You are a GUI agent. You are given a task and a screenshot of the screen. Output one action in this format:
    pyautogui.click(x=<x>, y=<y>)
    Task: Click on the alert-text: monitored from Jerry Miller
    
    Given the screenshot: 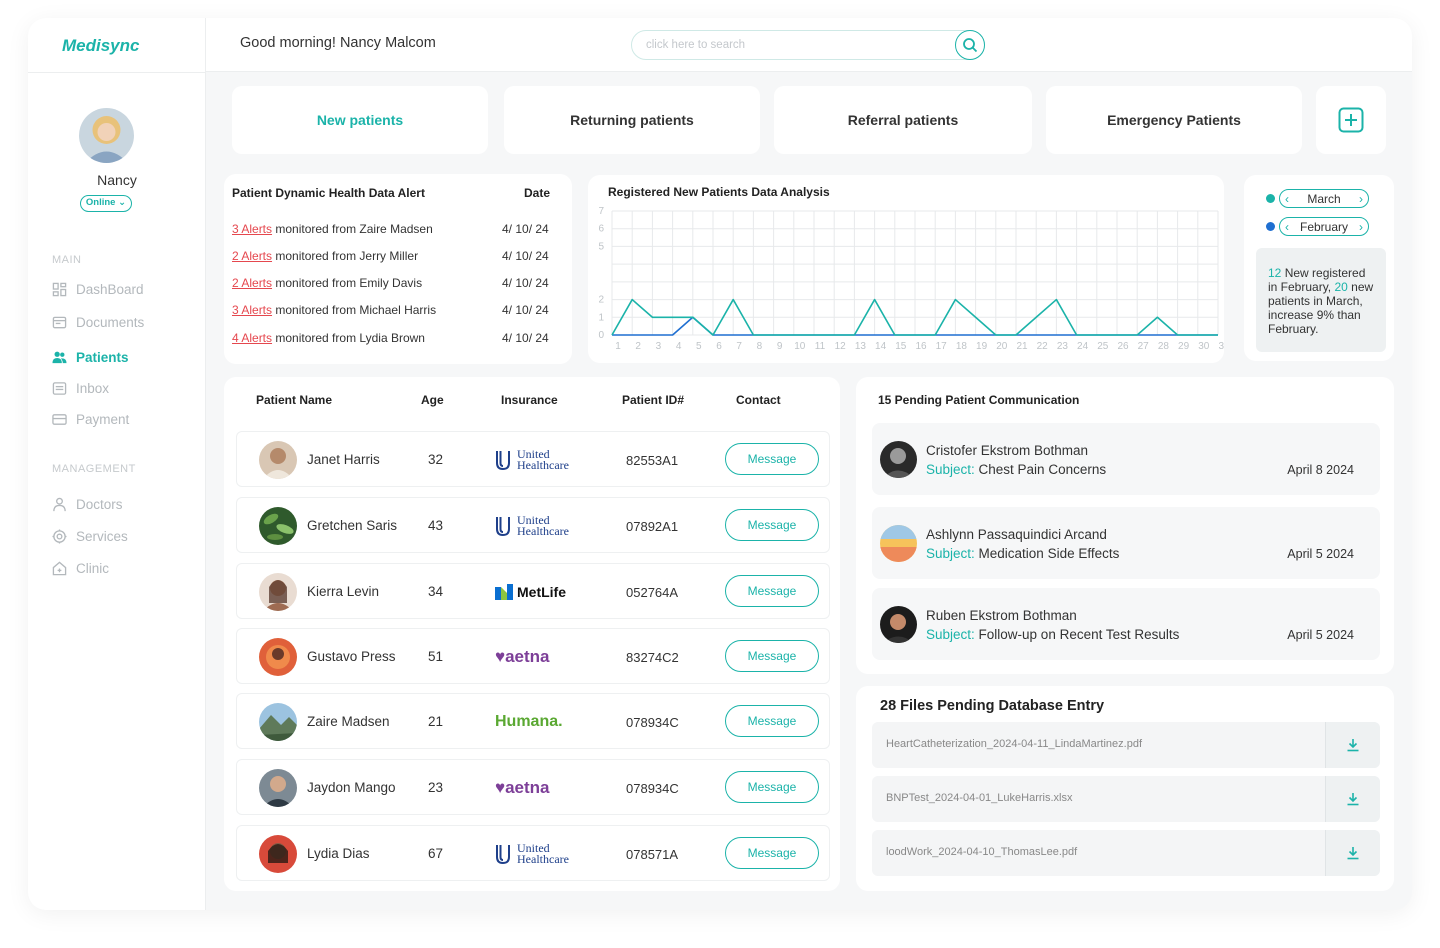 What is the action you would take?
    pyautogui.click(x=345, y=256)
    